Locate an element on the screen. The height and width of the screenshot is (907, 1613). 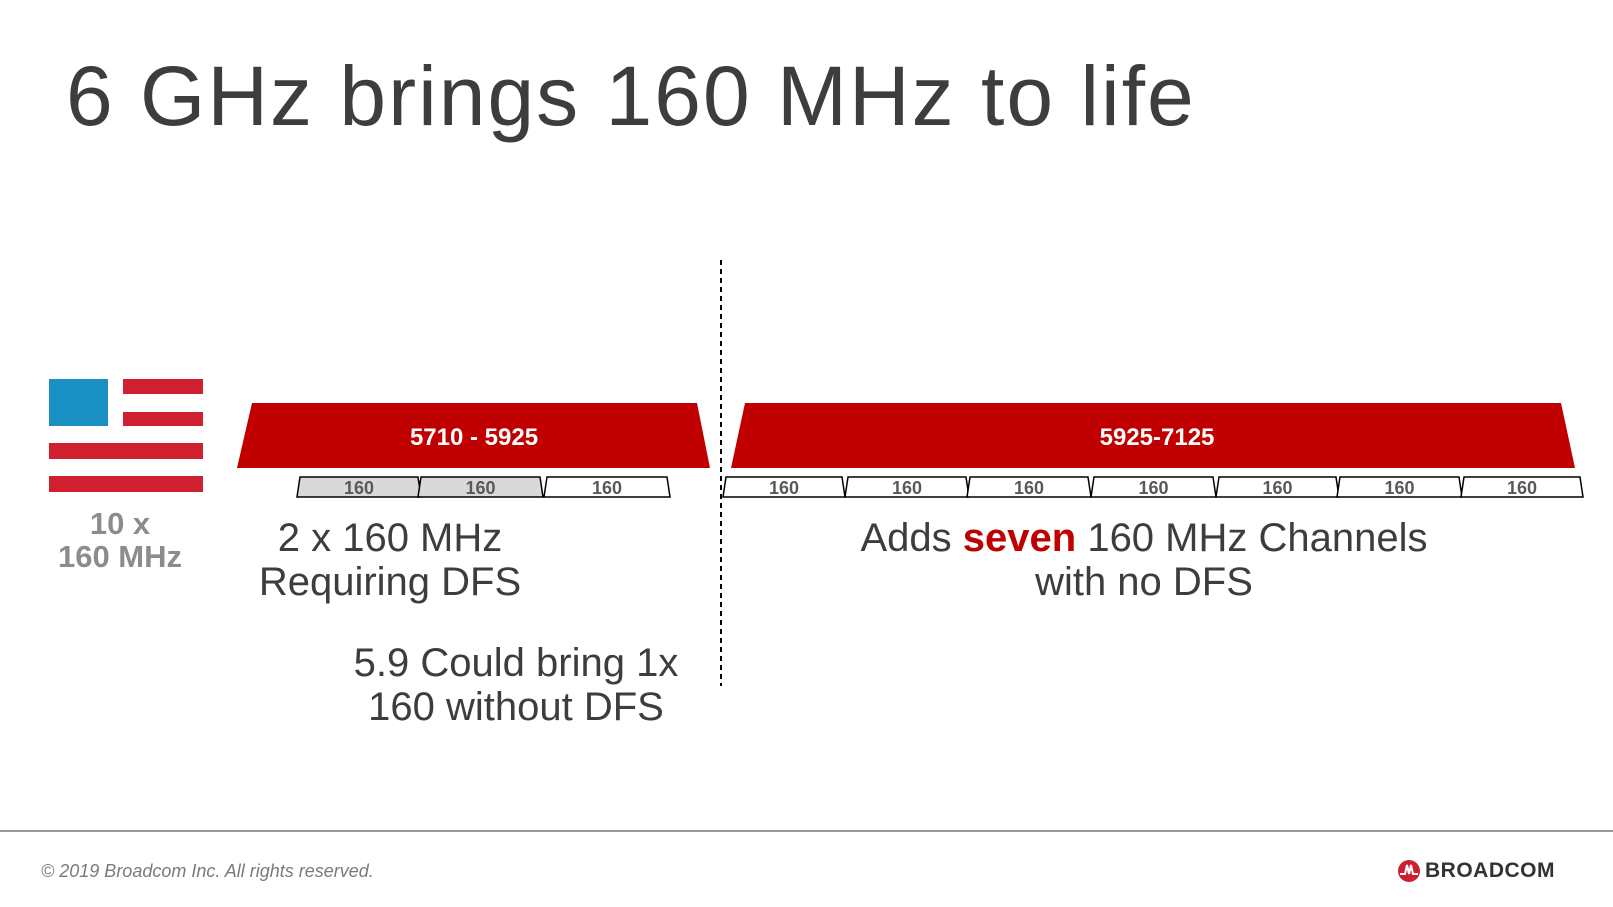
left-text-line-1: 2 x 160 MHz is located at coordinates (390, 538).